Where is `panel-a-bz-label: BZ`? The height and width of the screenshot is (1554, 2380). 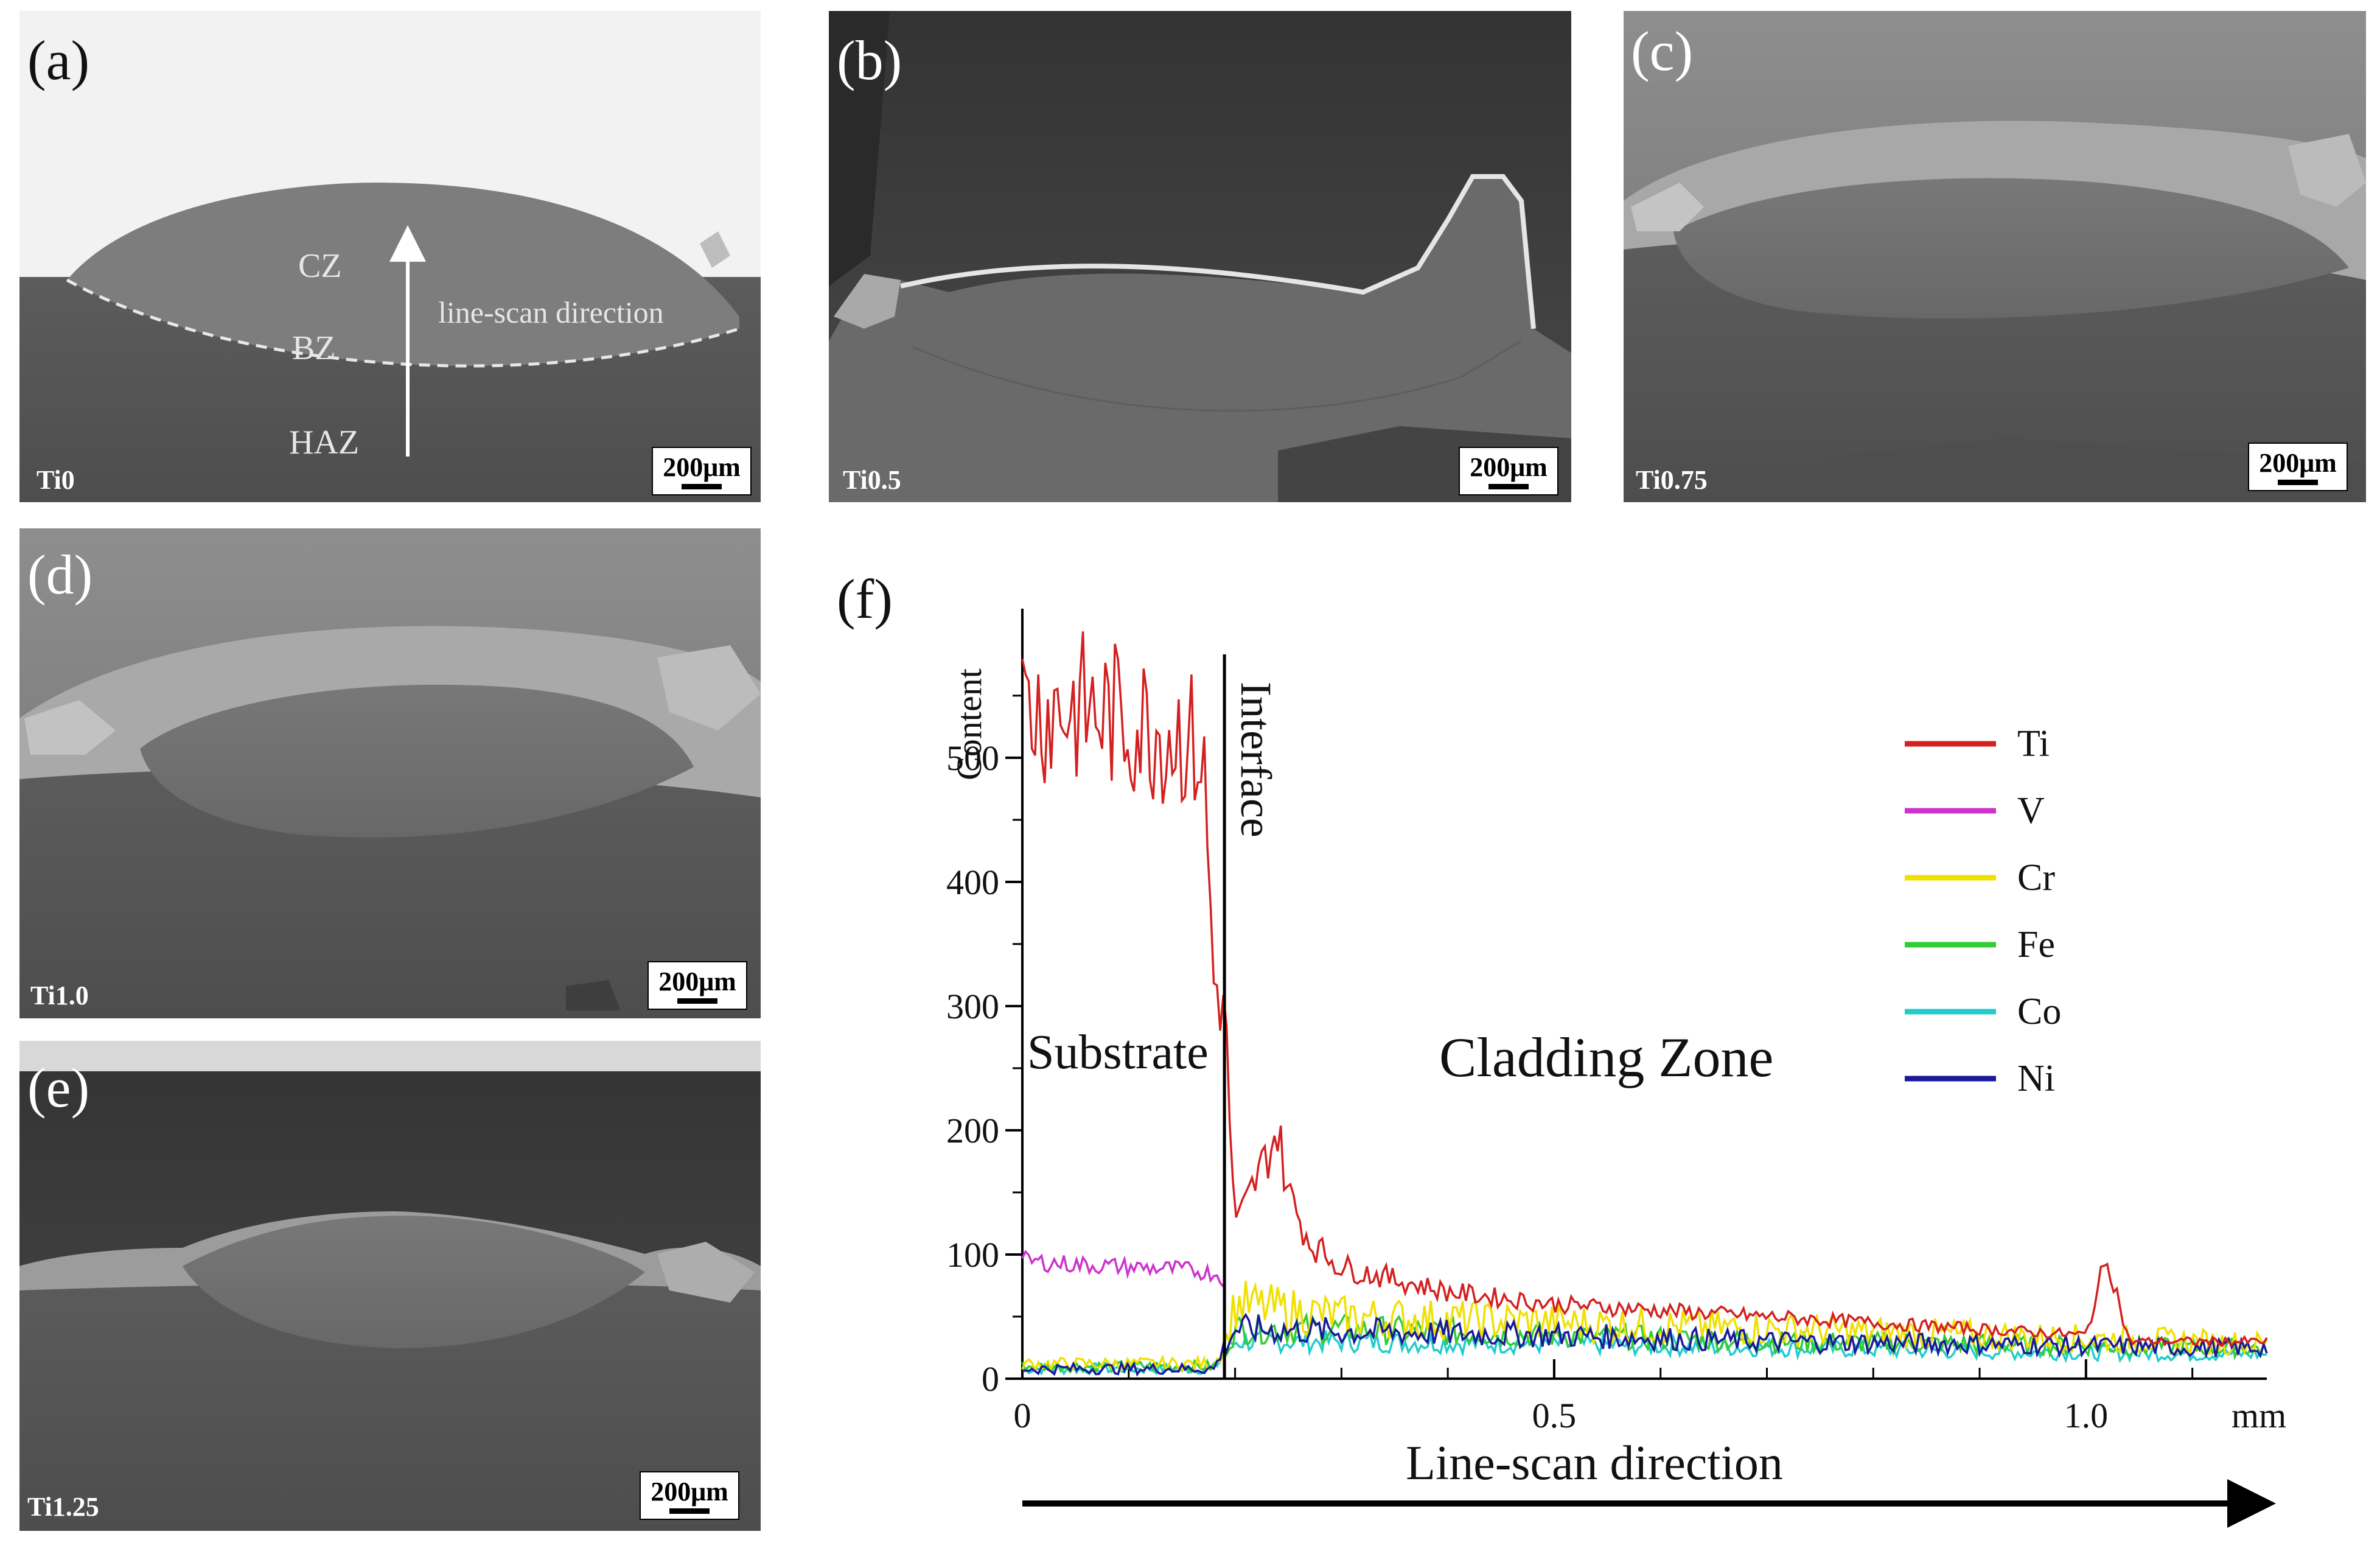
panel-a-bz-label: BZ is located at coordinates (314, 348).